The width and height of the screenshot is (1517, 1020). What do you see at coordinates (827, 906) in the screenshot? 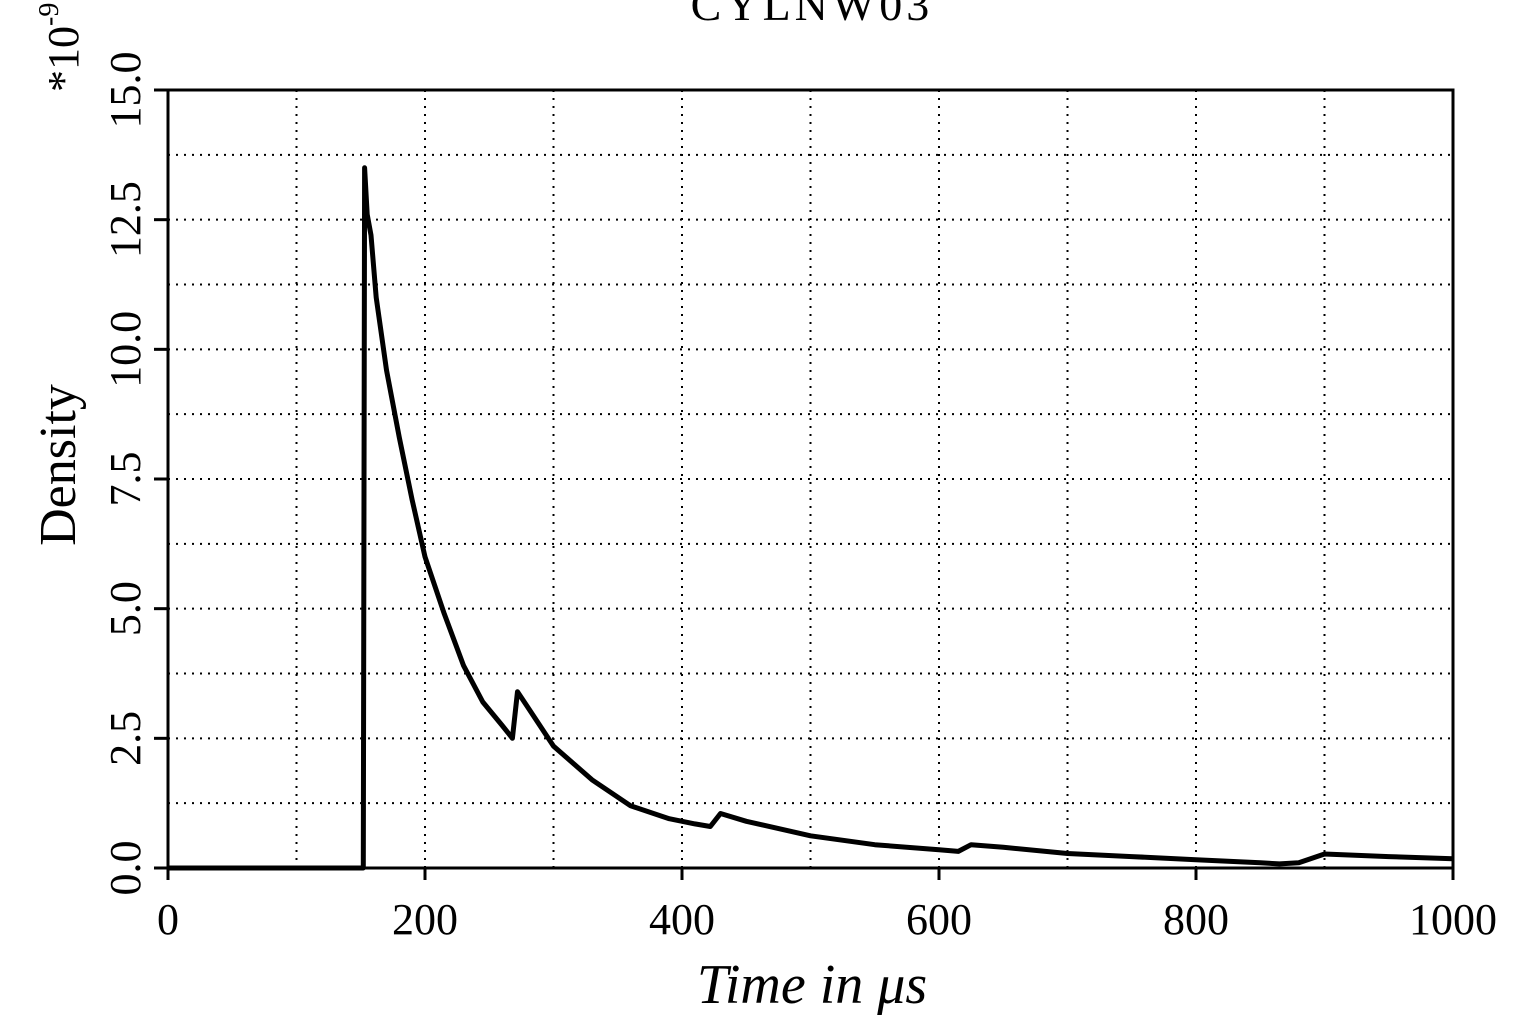
I see `x-axis: 0 200 400 600 800 1000` at bounding box center [827, 906].